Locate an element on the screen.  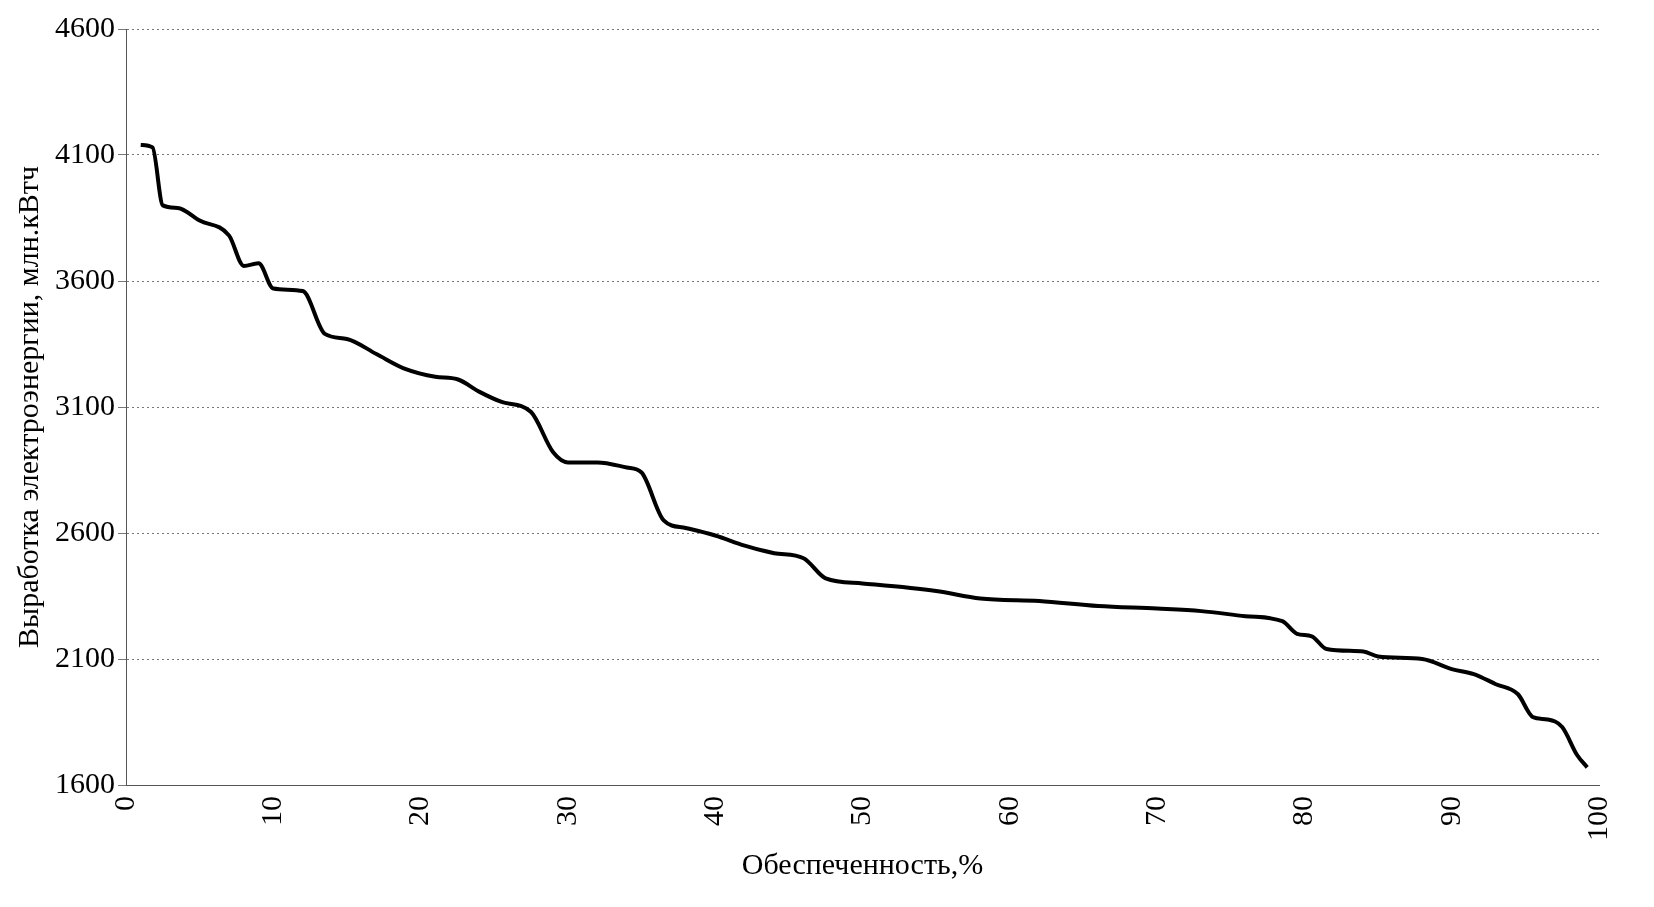
y-tick-label: 2100 is located at coordinates (85, 656).